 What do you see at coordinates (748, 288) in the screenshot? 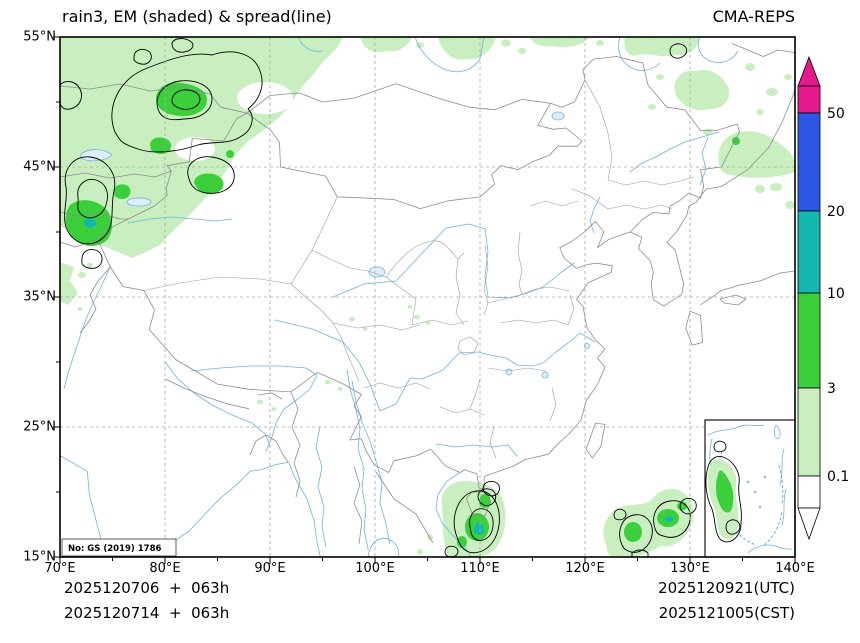
I see `japan-honshu` at bounding box center [748, 288].